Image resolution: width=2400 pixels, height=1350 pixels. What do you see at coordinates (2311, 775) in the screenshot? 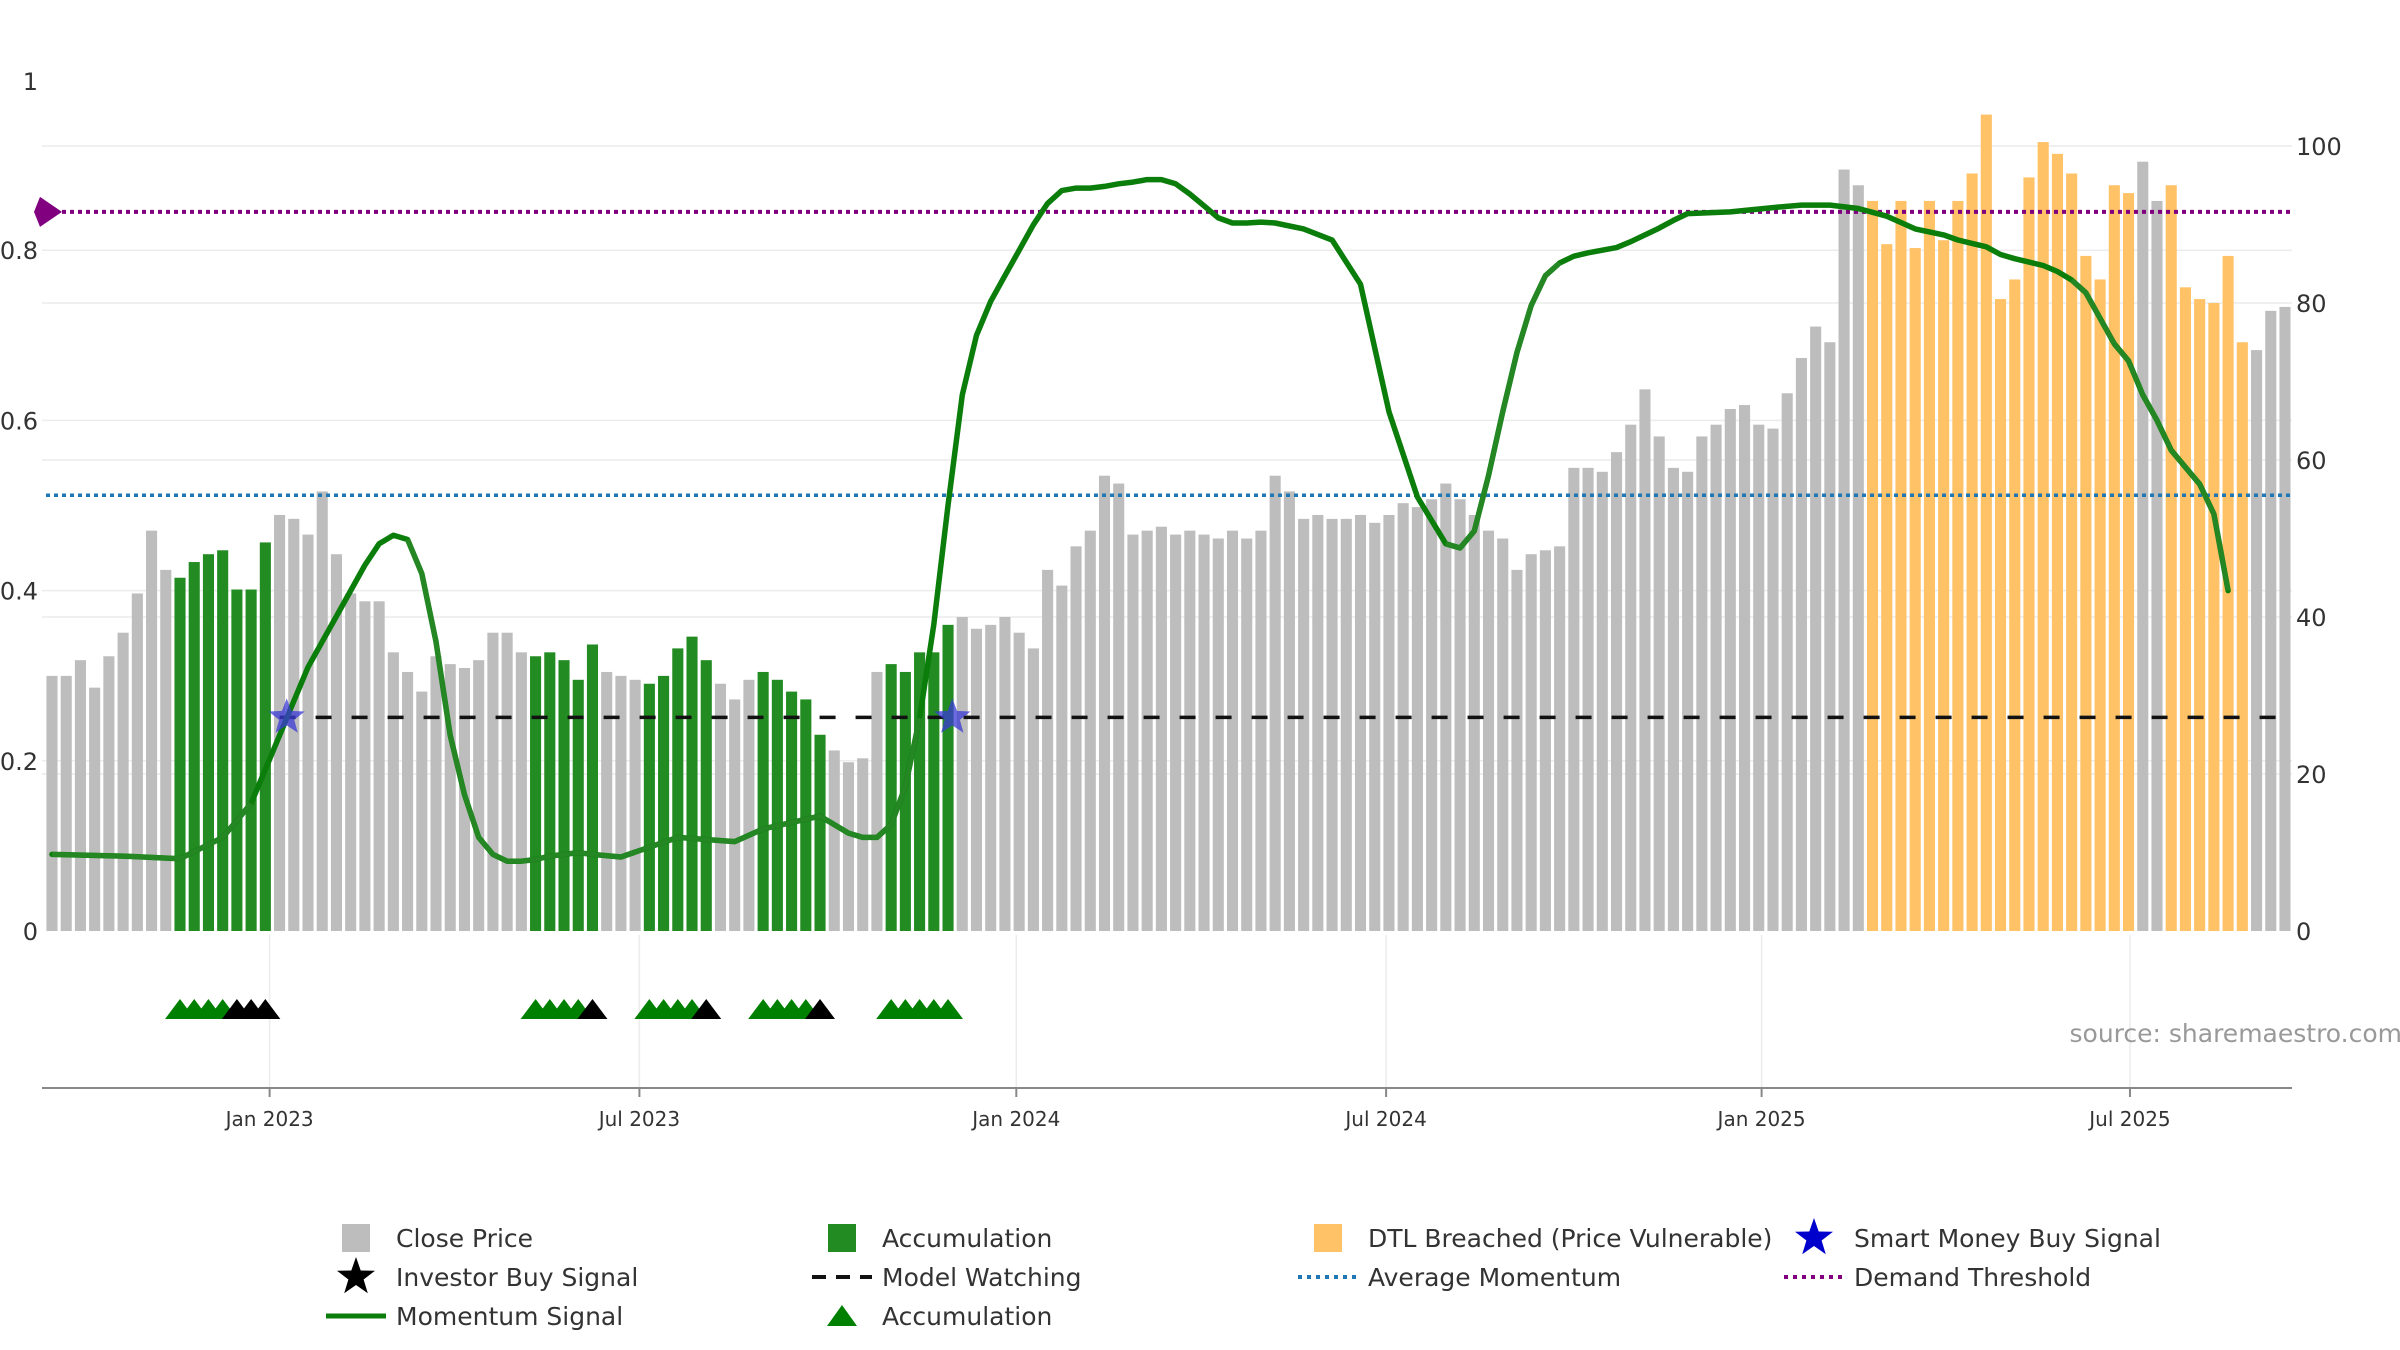
I see `right-tick-label: 20` at bounding box center [2311, 775].